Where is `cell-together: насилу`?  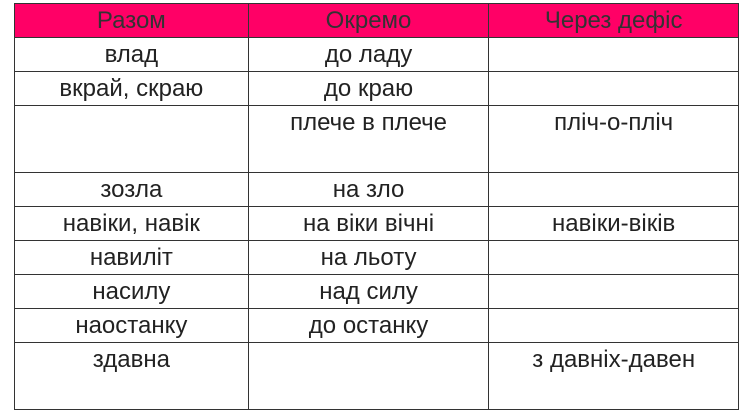 cell-together: насилу is located at coordinates (131, 291).